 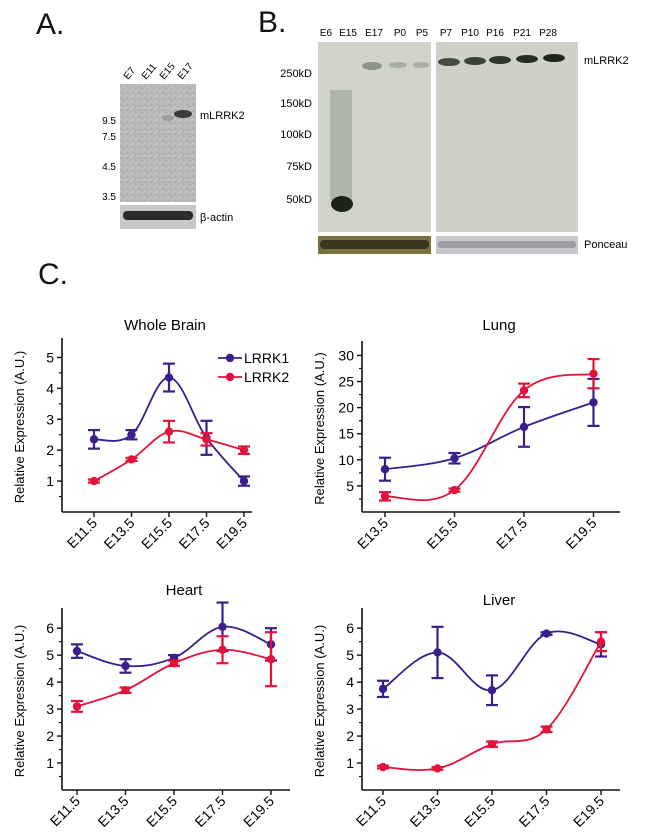 What do you see at coordinates (296, 104) in the screenshot?
I see `blot-b-marker-label: 150kD` at bounding box center [296, 104].